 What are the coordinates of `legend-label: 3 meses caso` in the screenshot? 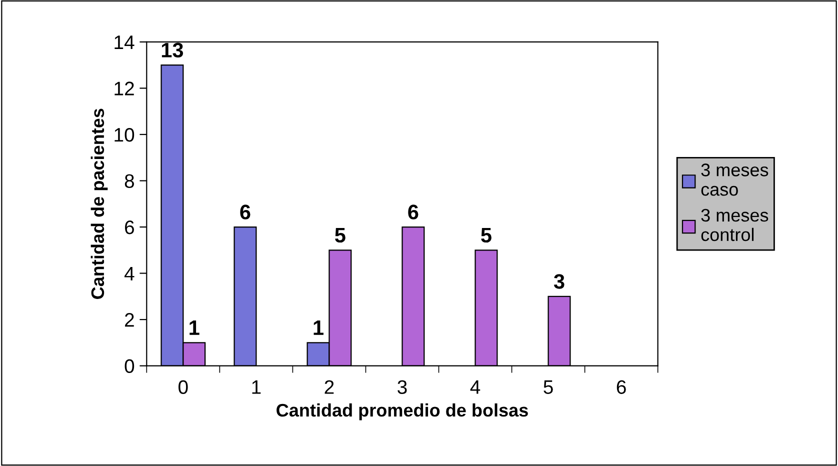 It's located at (734, 180).